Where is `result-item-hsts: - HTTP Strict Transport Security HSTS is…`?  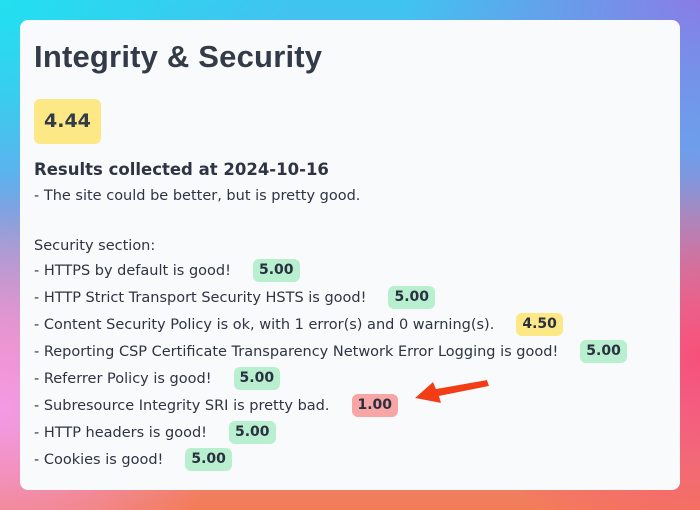
result-item-hsts: - HTTP Strict Transport Security HSTS is… is located at coordinates (350, 298).